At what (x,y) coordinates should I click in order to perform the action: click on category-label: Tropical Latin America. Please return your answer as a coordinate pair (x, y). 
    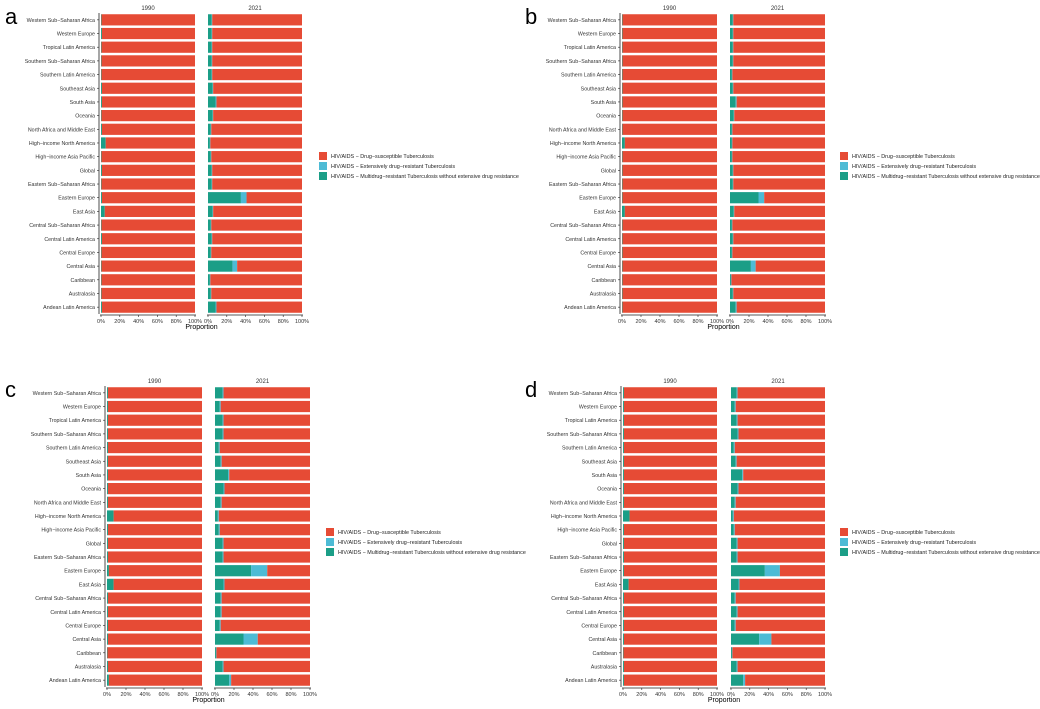
    Looking at the image, I should click on (69, 48).